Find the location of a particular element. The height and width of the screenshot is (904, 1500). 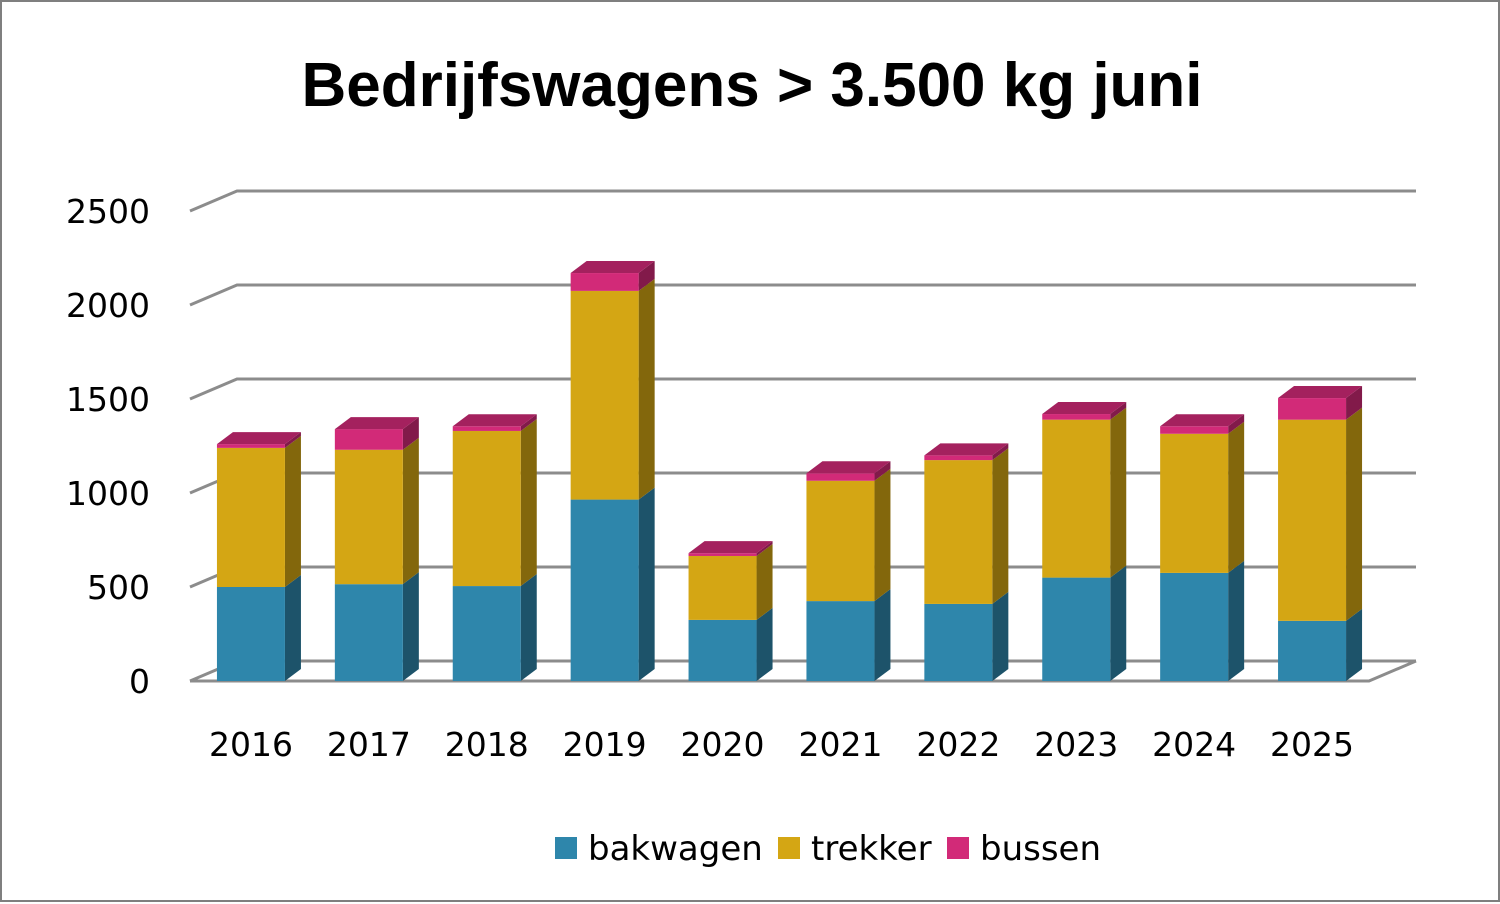

x-tick-label: 2024 is located at coordinates (1194, 744).